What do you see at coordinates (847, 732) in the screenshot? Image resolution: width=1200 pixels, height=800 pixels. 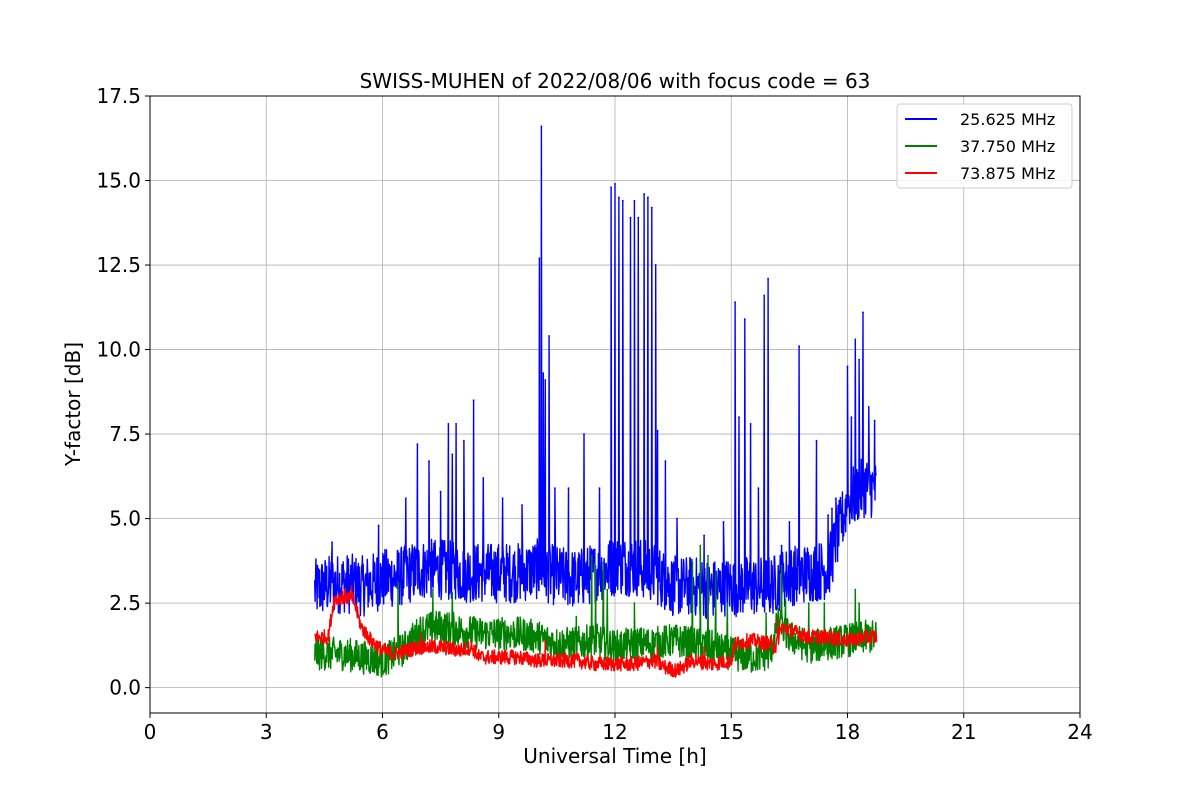 I see `x-tick-label: 18` at bounding box center [847, 732].